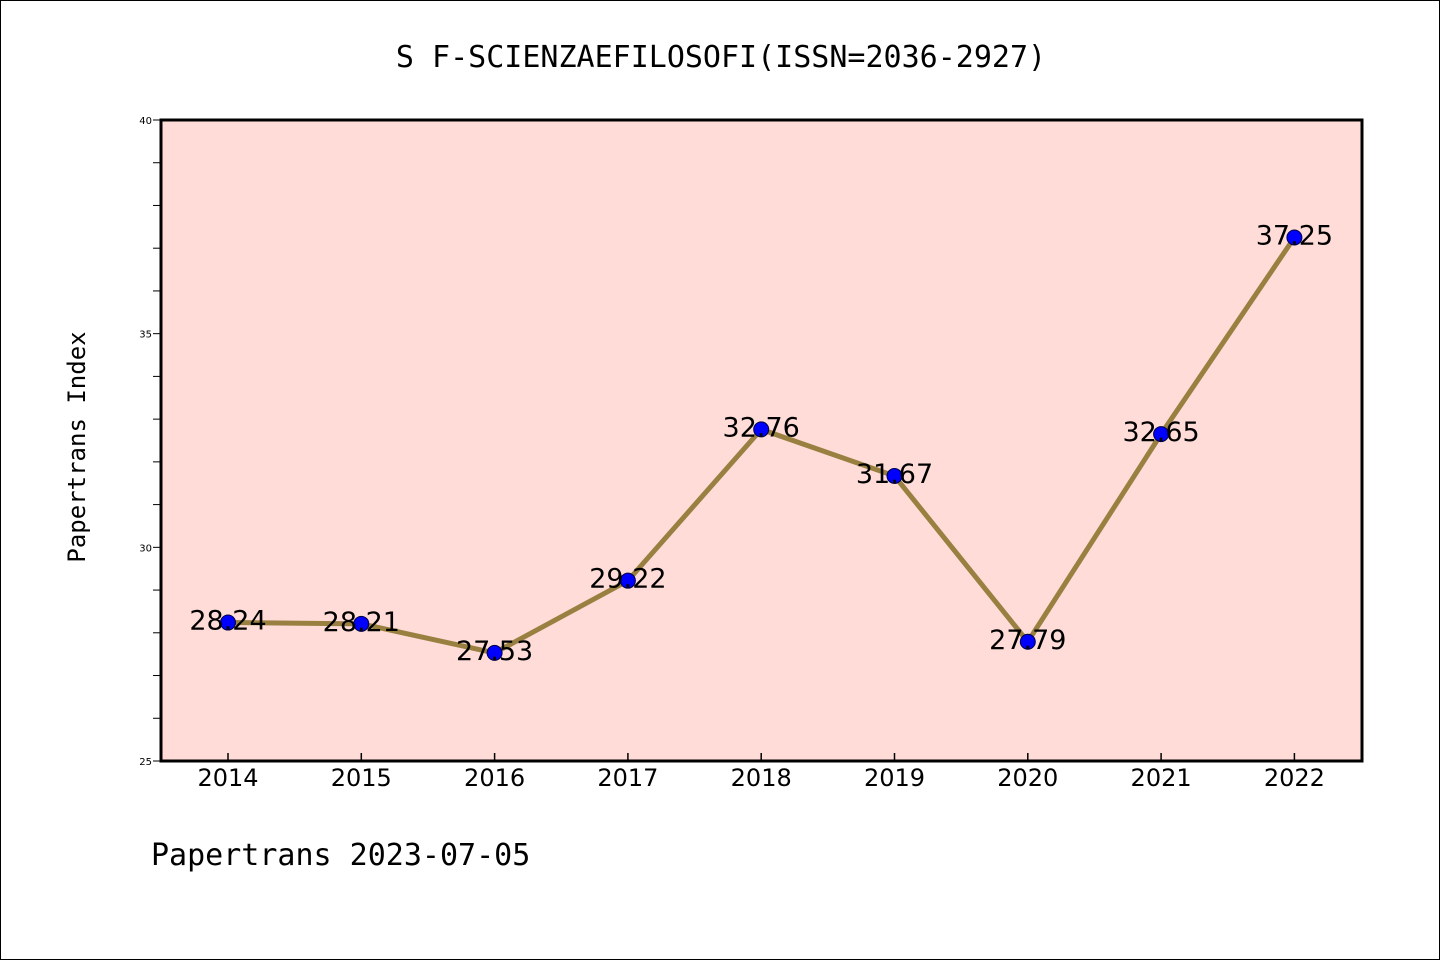 This screenshot has width=1440, height=961. I want to click on y-tick-label: 25, so click(145, 762).